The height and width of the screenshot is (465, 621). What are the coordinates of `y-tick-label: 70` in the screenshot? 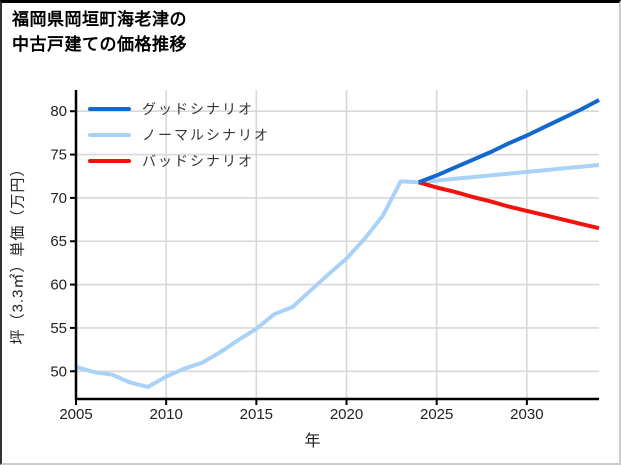 It's located at (58, 198).